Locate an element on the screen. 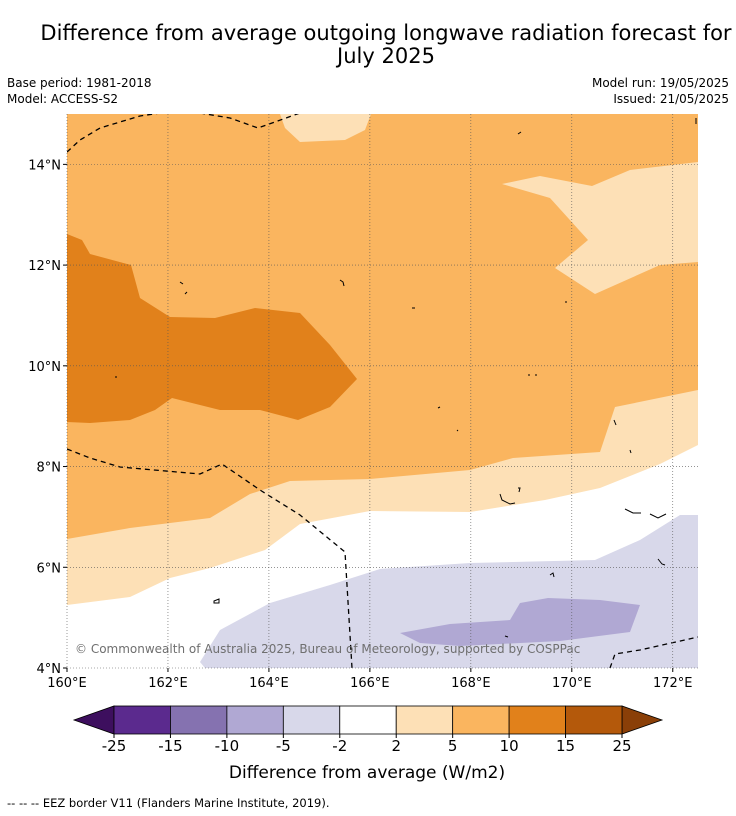 This screenshot has width=736, height=816. colorbar-tick-labels: -25 -15 -10 -5 -2 2 5 10 15 25 is located at coordinates (367, 744).